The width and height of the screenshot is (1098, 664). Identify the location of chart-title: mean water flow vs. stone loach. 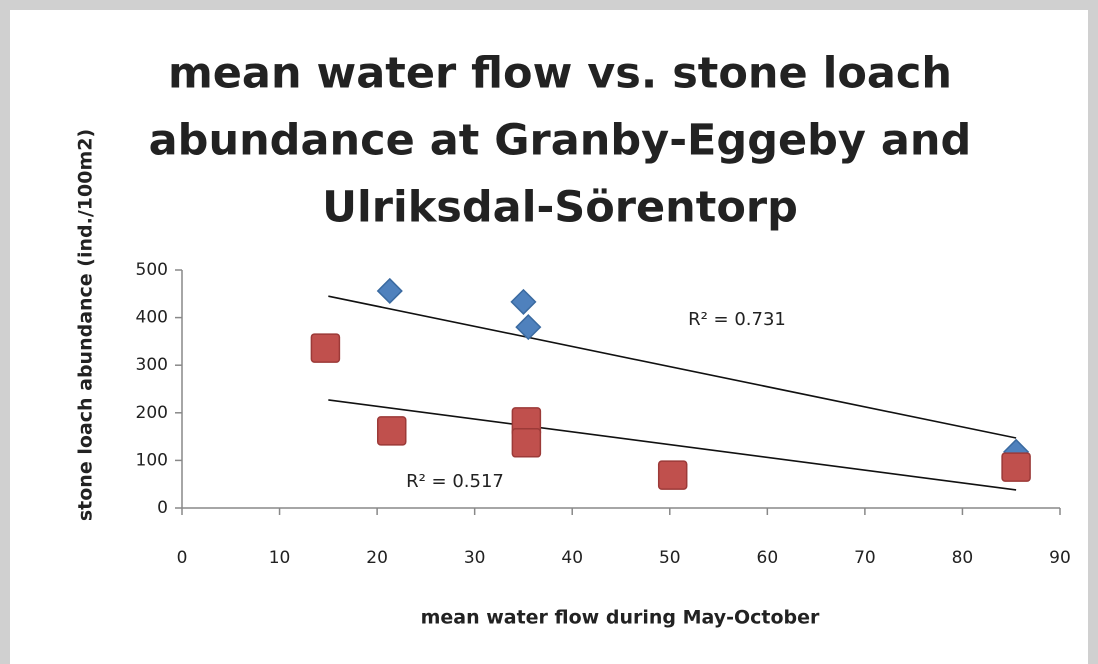
(560, 74).